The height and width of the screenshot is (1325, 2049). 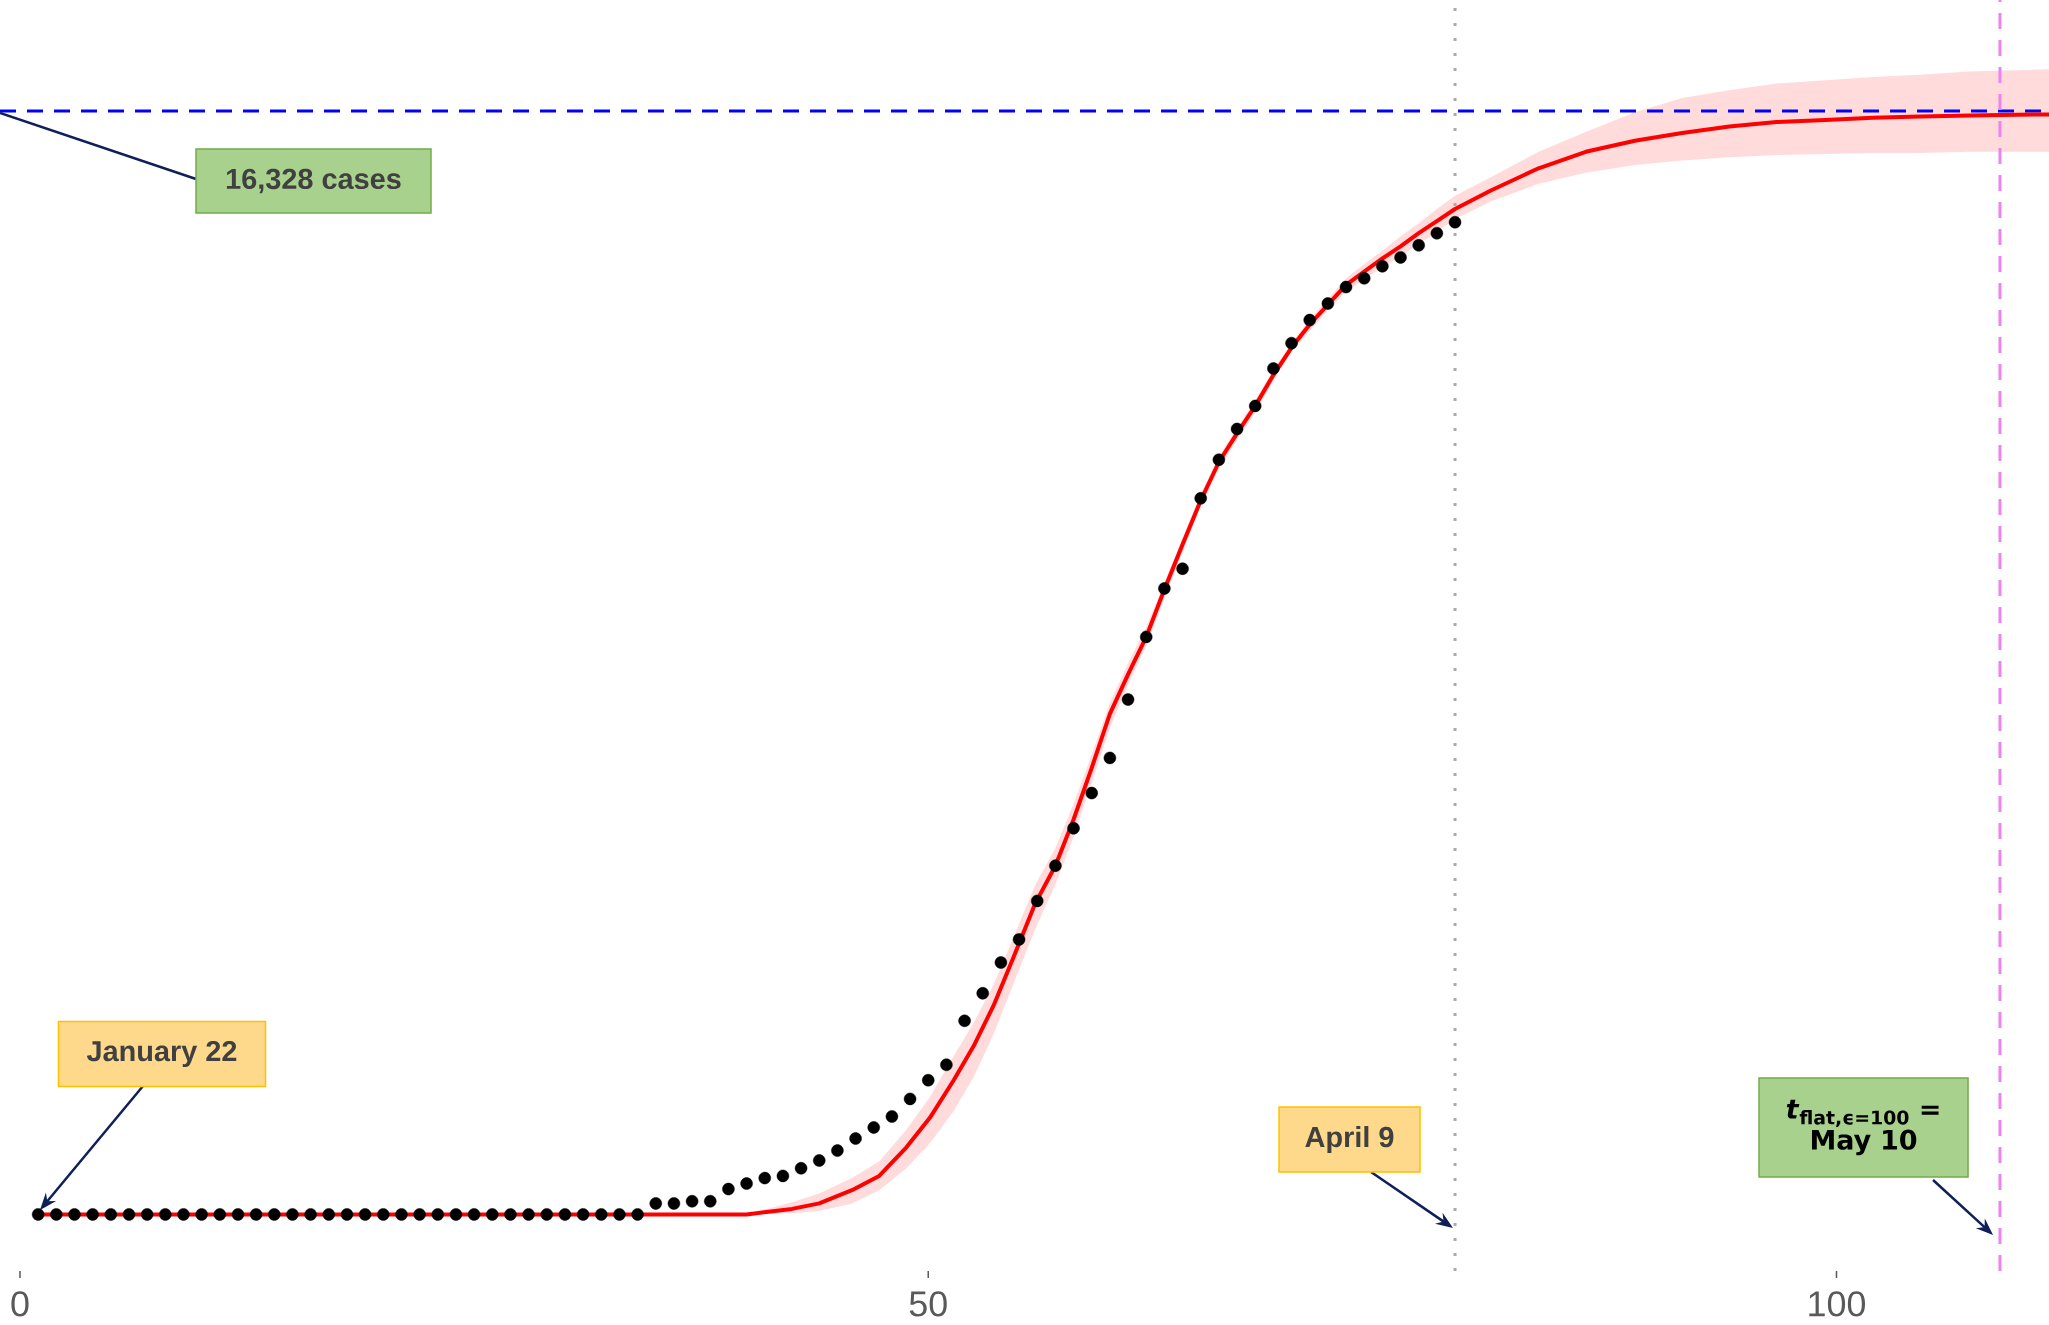 What do you see at coordinates (161, 1054) in the screenshot?
I see `annotation: January 22` at bounding box center [161, 1054].